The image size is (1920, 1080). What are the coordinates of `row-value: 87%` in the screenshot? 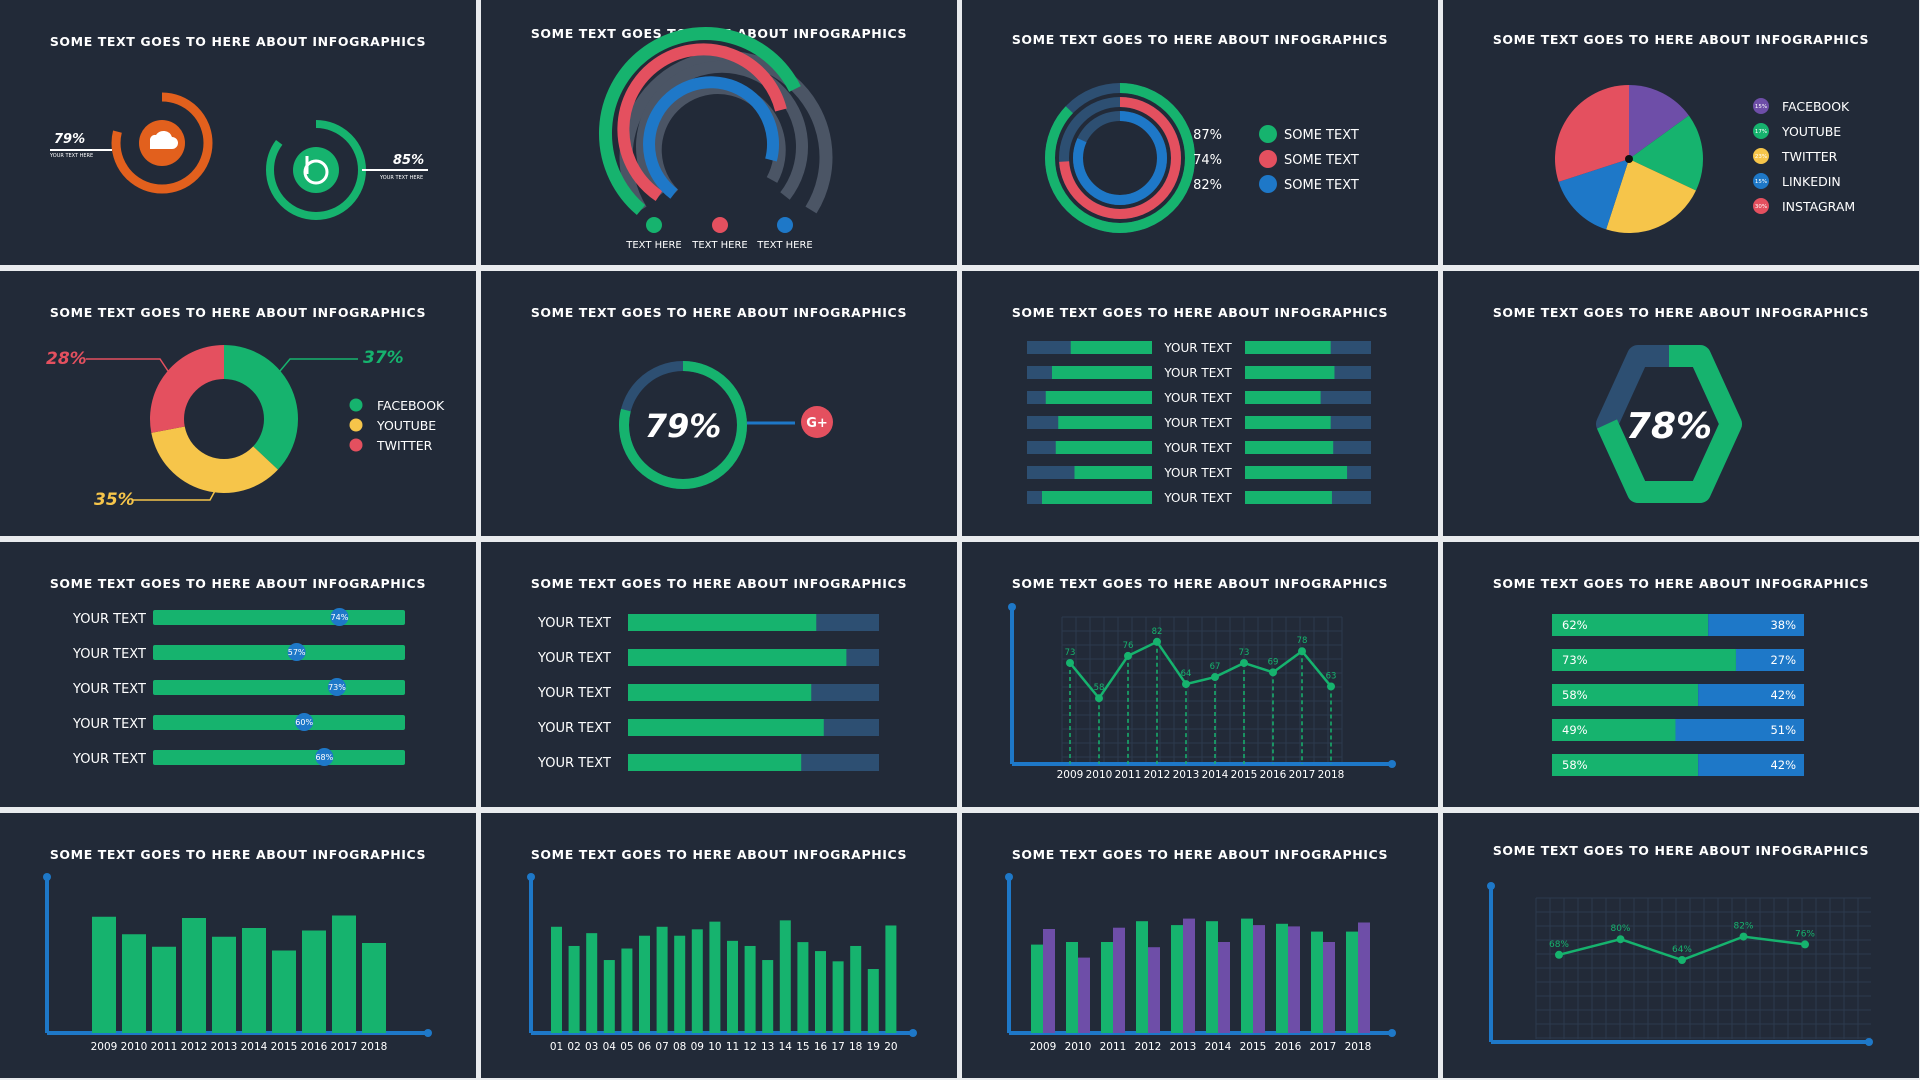 It's located at (1207, 135).